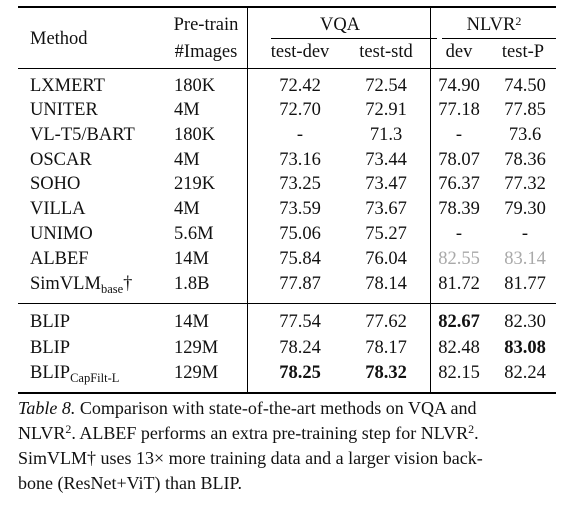 The image size is (576, 512). What do you see at coordinates (386, 348) in the screenshot?
I see `cell-test-std: 78.17` at bounding box center [386, 348].